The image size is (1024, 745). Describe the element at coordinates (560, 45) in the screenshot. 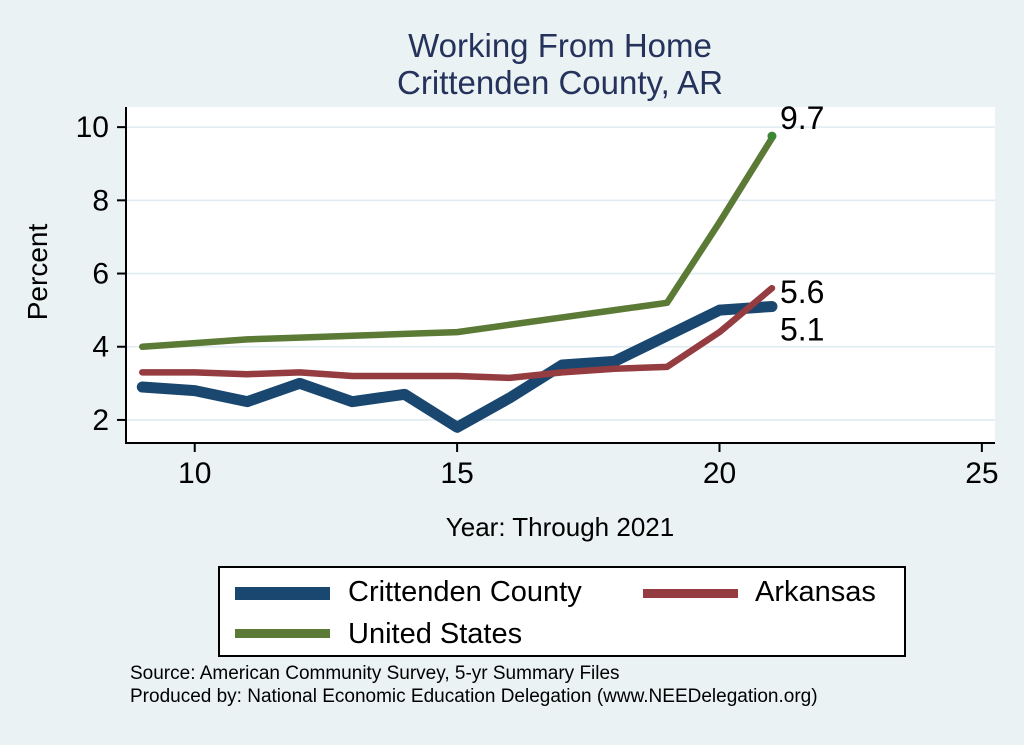

I see `chart-title-line1: Working From Home` at that location.